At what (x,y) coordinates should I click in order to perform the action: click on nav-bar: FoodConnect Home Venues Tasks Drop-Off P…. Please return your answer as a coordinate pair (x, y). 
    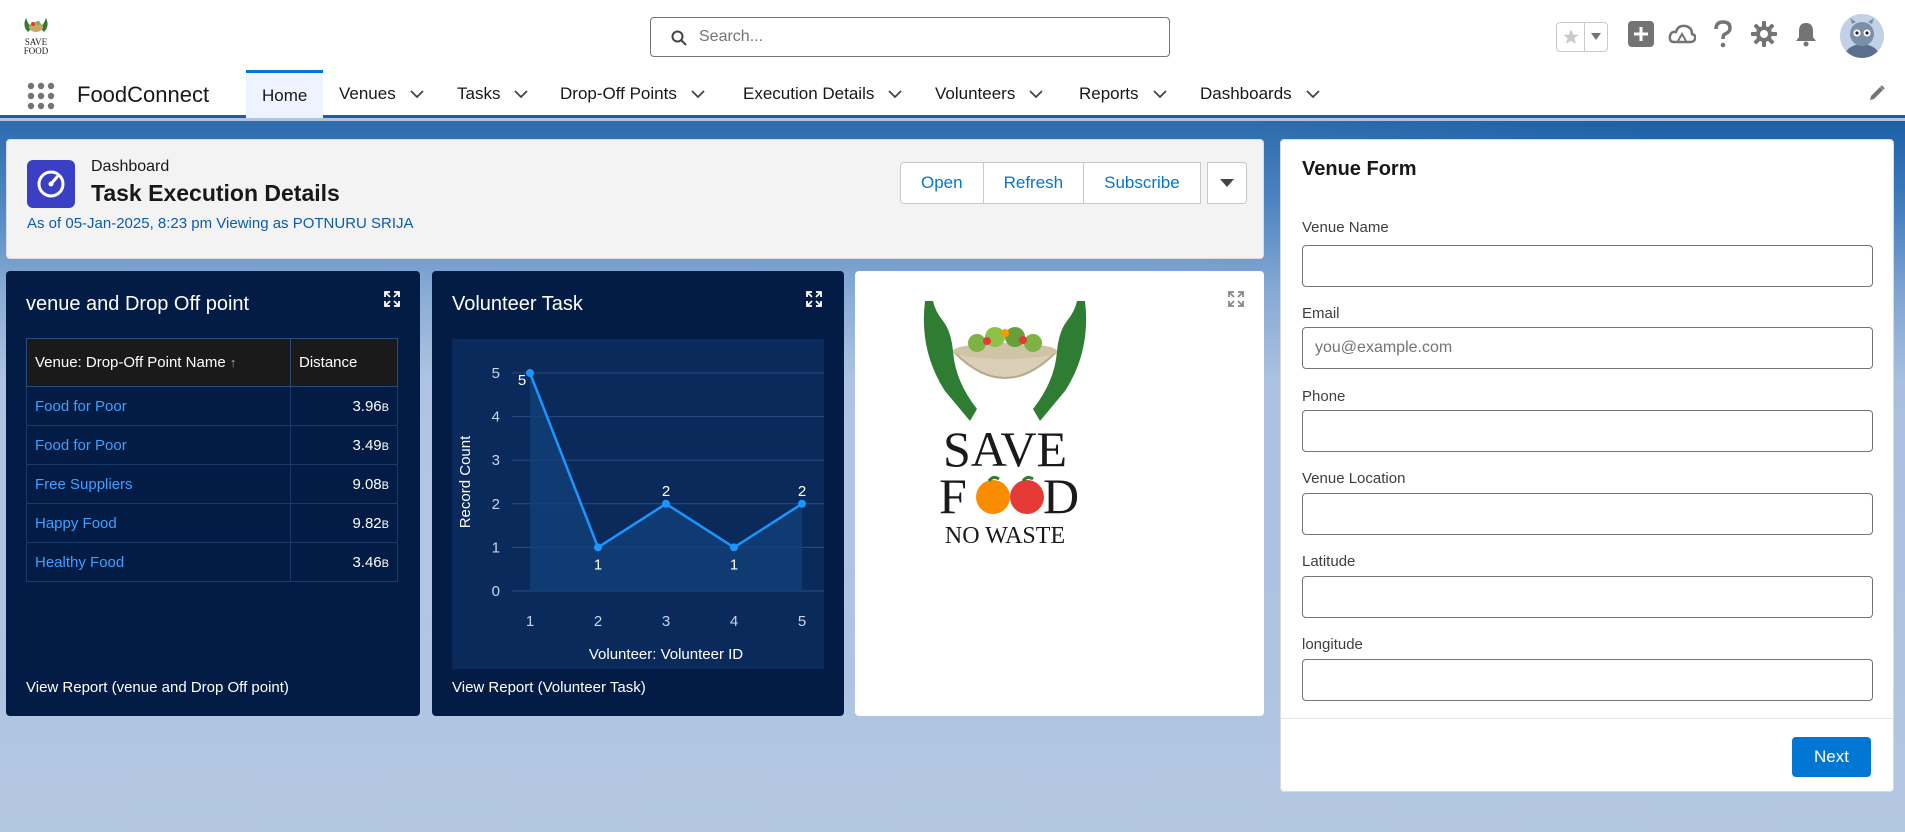
    Looking at the image, I should click on (952, 94).